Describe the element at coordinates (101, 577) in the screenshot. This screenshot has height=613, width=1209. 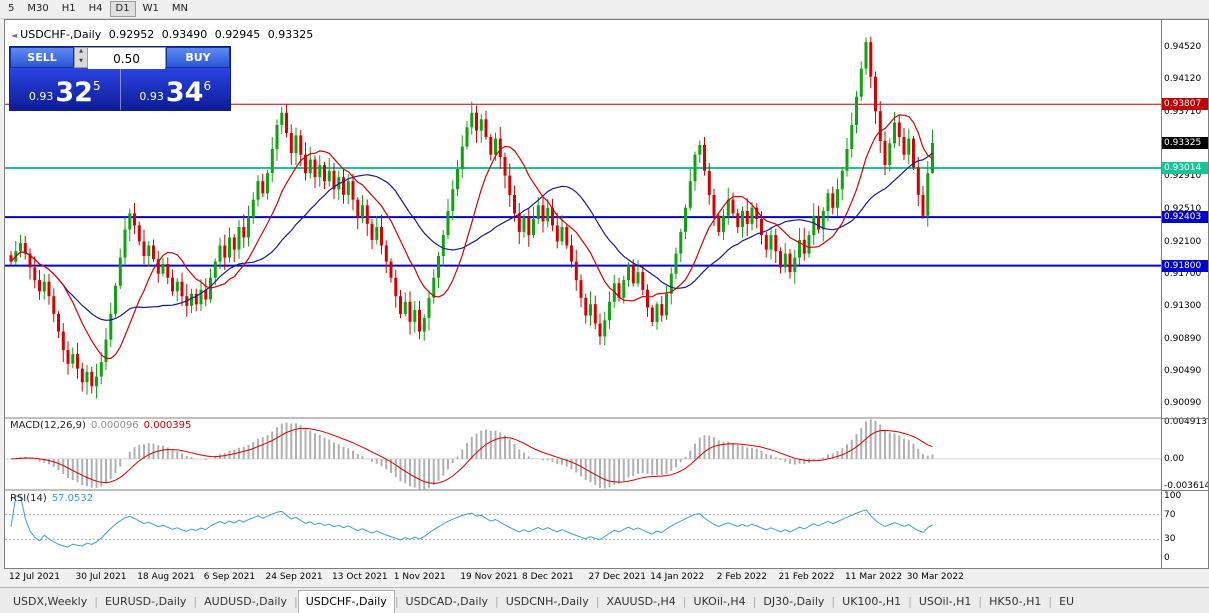
I see `date-tick-label: 30 Jul 2021` at that location.